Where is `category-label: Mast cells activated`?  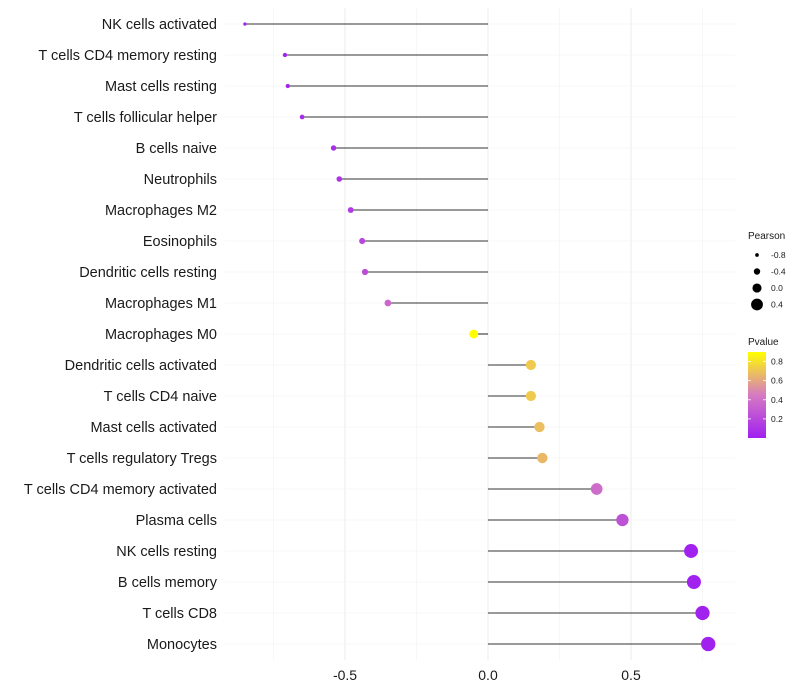
category-label: Mast cells activated is located at coordinates (153, 428).